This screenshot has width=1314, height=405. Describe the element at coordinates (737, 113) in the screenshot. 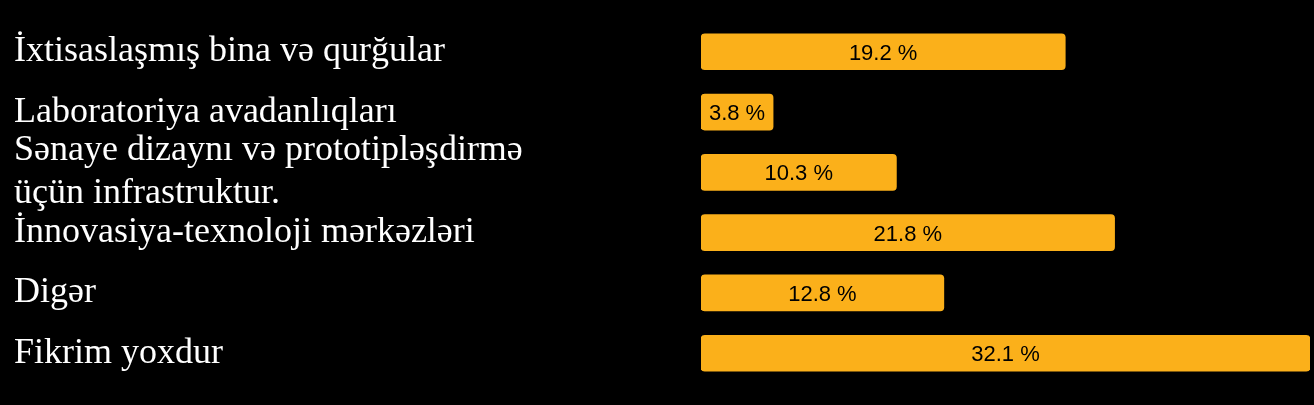

I see `data-label: 3.8 %` at that location.